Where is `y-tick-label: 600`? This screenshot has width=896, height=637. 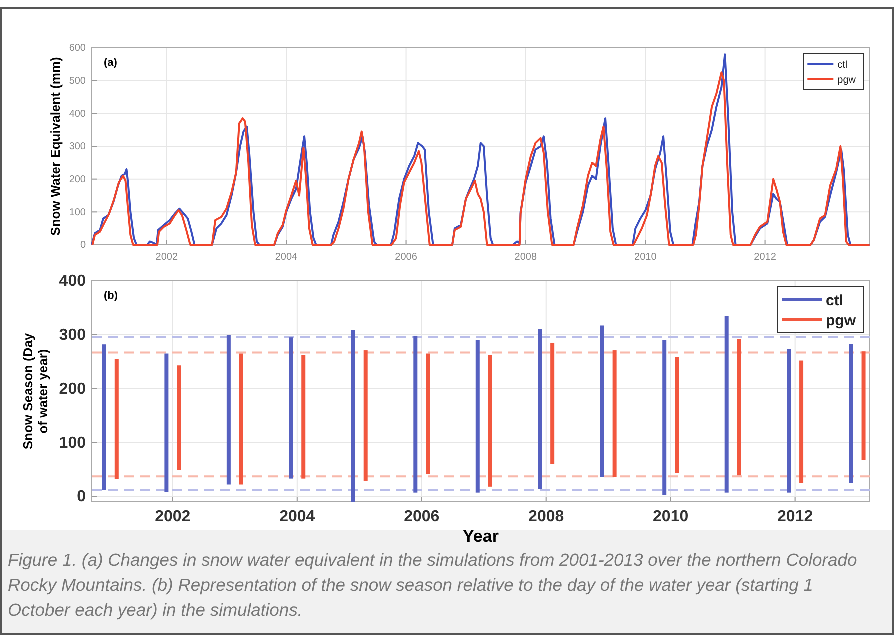
y-tick-label: 600 is located at coordinates (77, 48).